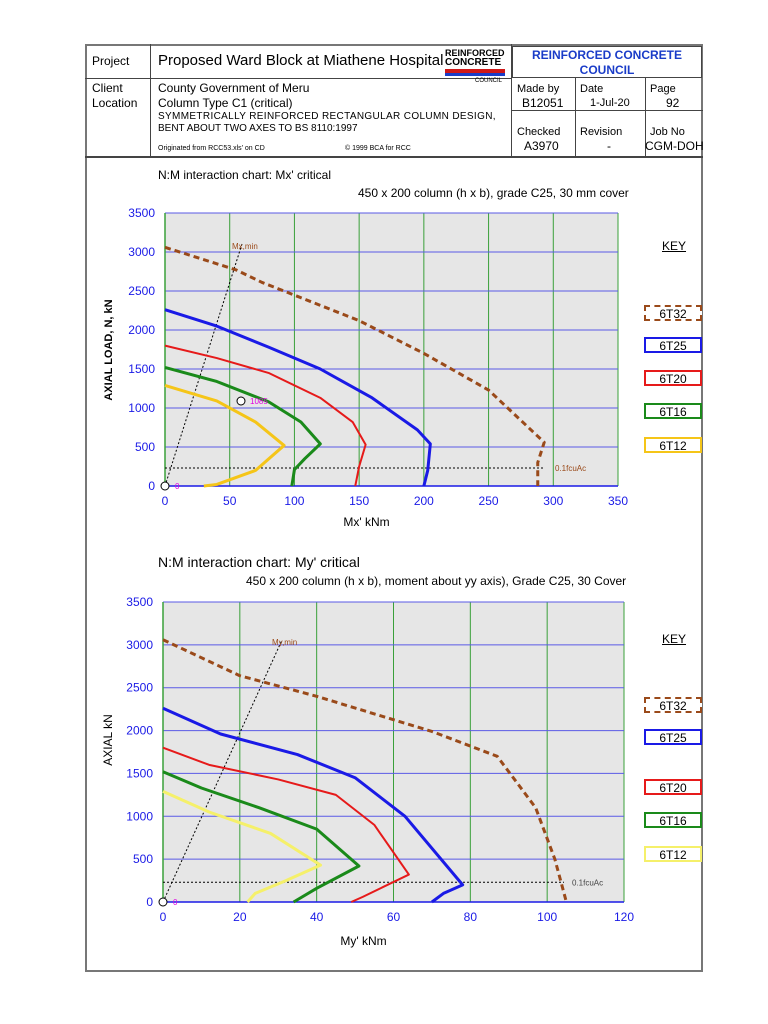 The height and width of the screenshot is (1024, 768). Describe the element at coordinates (543, 103) in the screenshot. I see `made-by-value: B12051` at that location.